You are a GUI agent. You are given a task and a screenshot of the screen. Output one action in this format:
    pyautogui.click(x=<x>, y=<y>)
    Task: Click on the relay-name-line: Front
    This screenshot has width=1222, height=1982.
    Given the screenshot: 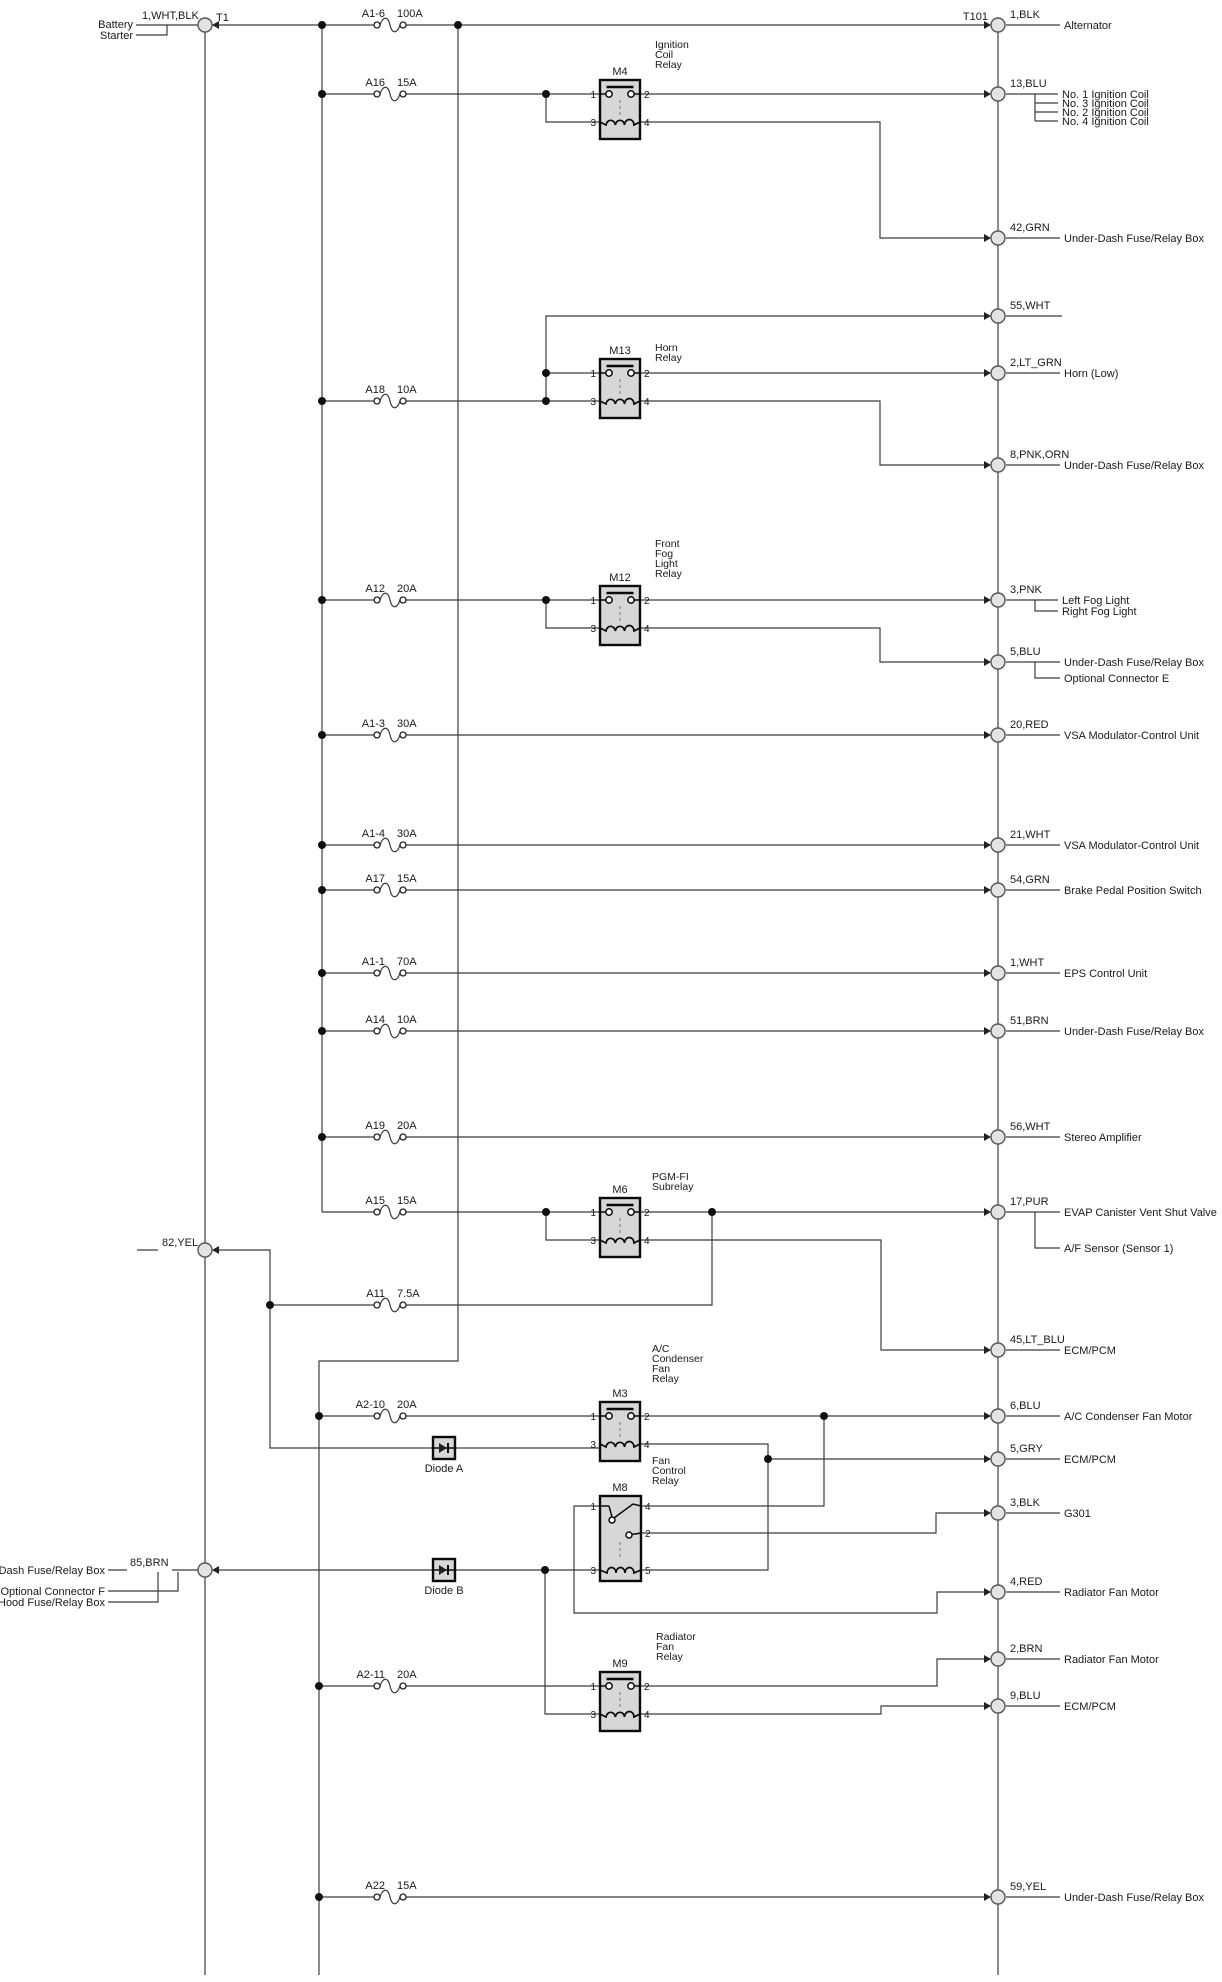 What is the action you would take?
    pyautogui.click(x=667, y=544)
    